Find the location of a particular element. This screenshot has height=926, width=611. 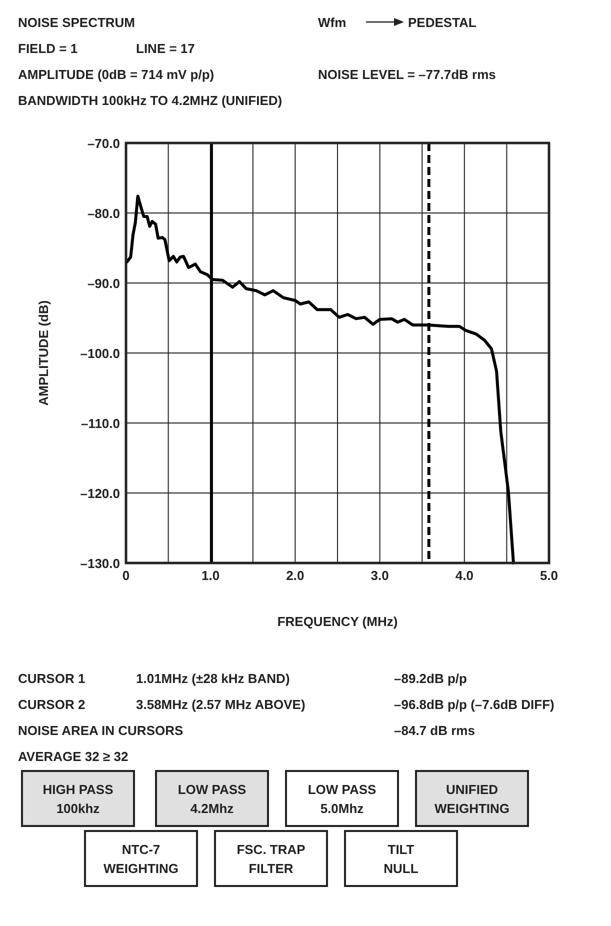

text: CURSOR 2 is located at coordinates (52, 704).